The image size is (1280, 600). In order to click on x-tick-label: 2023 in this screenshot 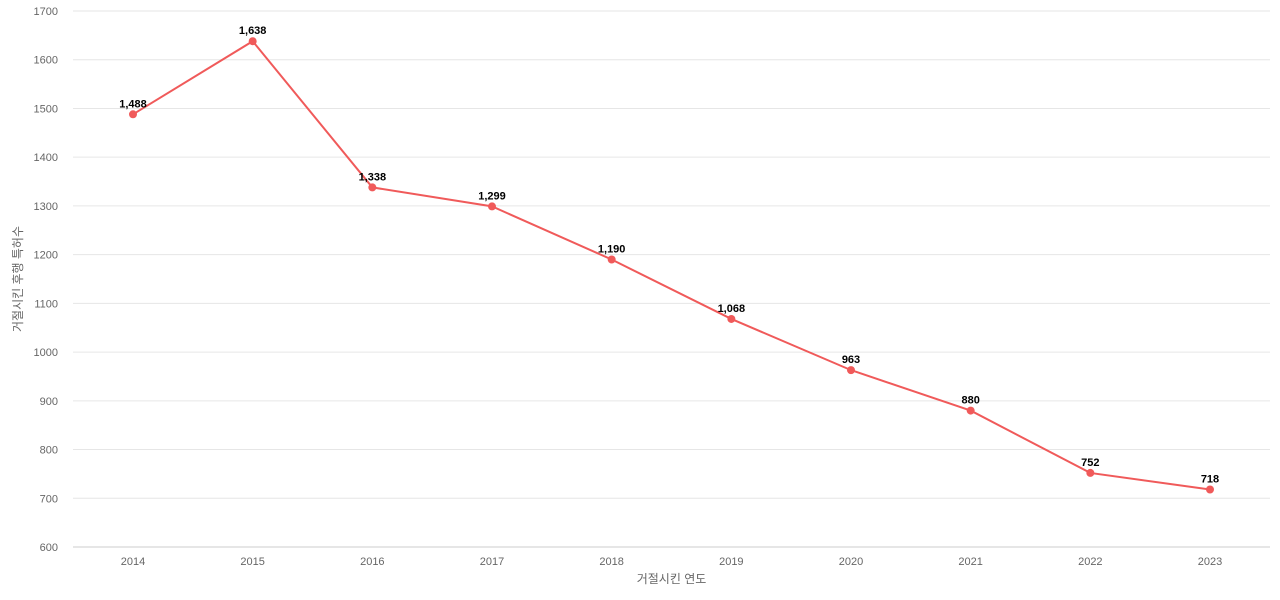, I will do `click(1210, 562)`.